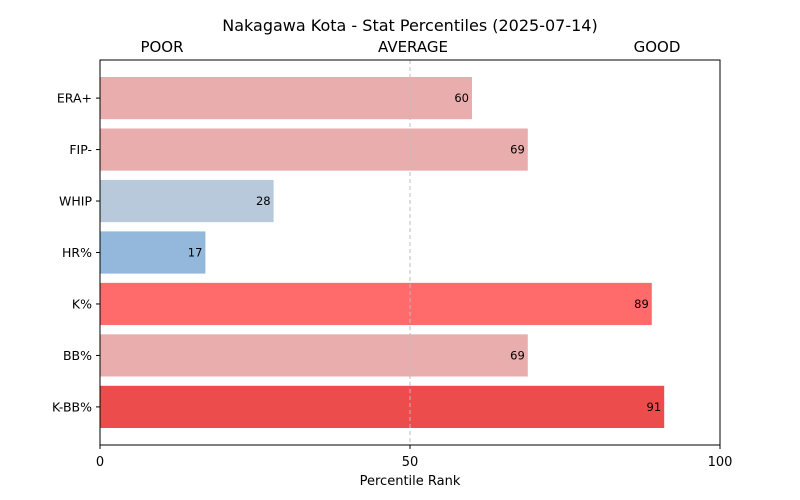 The width and height of the screenshot is (800, 500). I want to click on category-label-whip: WHIP, so click(75, 201).